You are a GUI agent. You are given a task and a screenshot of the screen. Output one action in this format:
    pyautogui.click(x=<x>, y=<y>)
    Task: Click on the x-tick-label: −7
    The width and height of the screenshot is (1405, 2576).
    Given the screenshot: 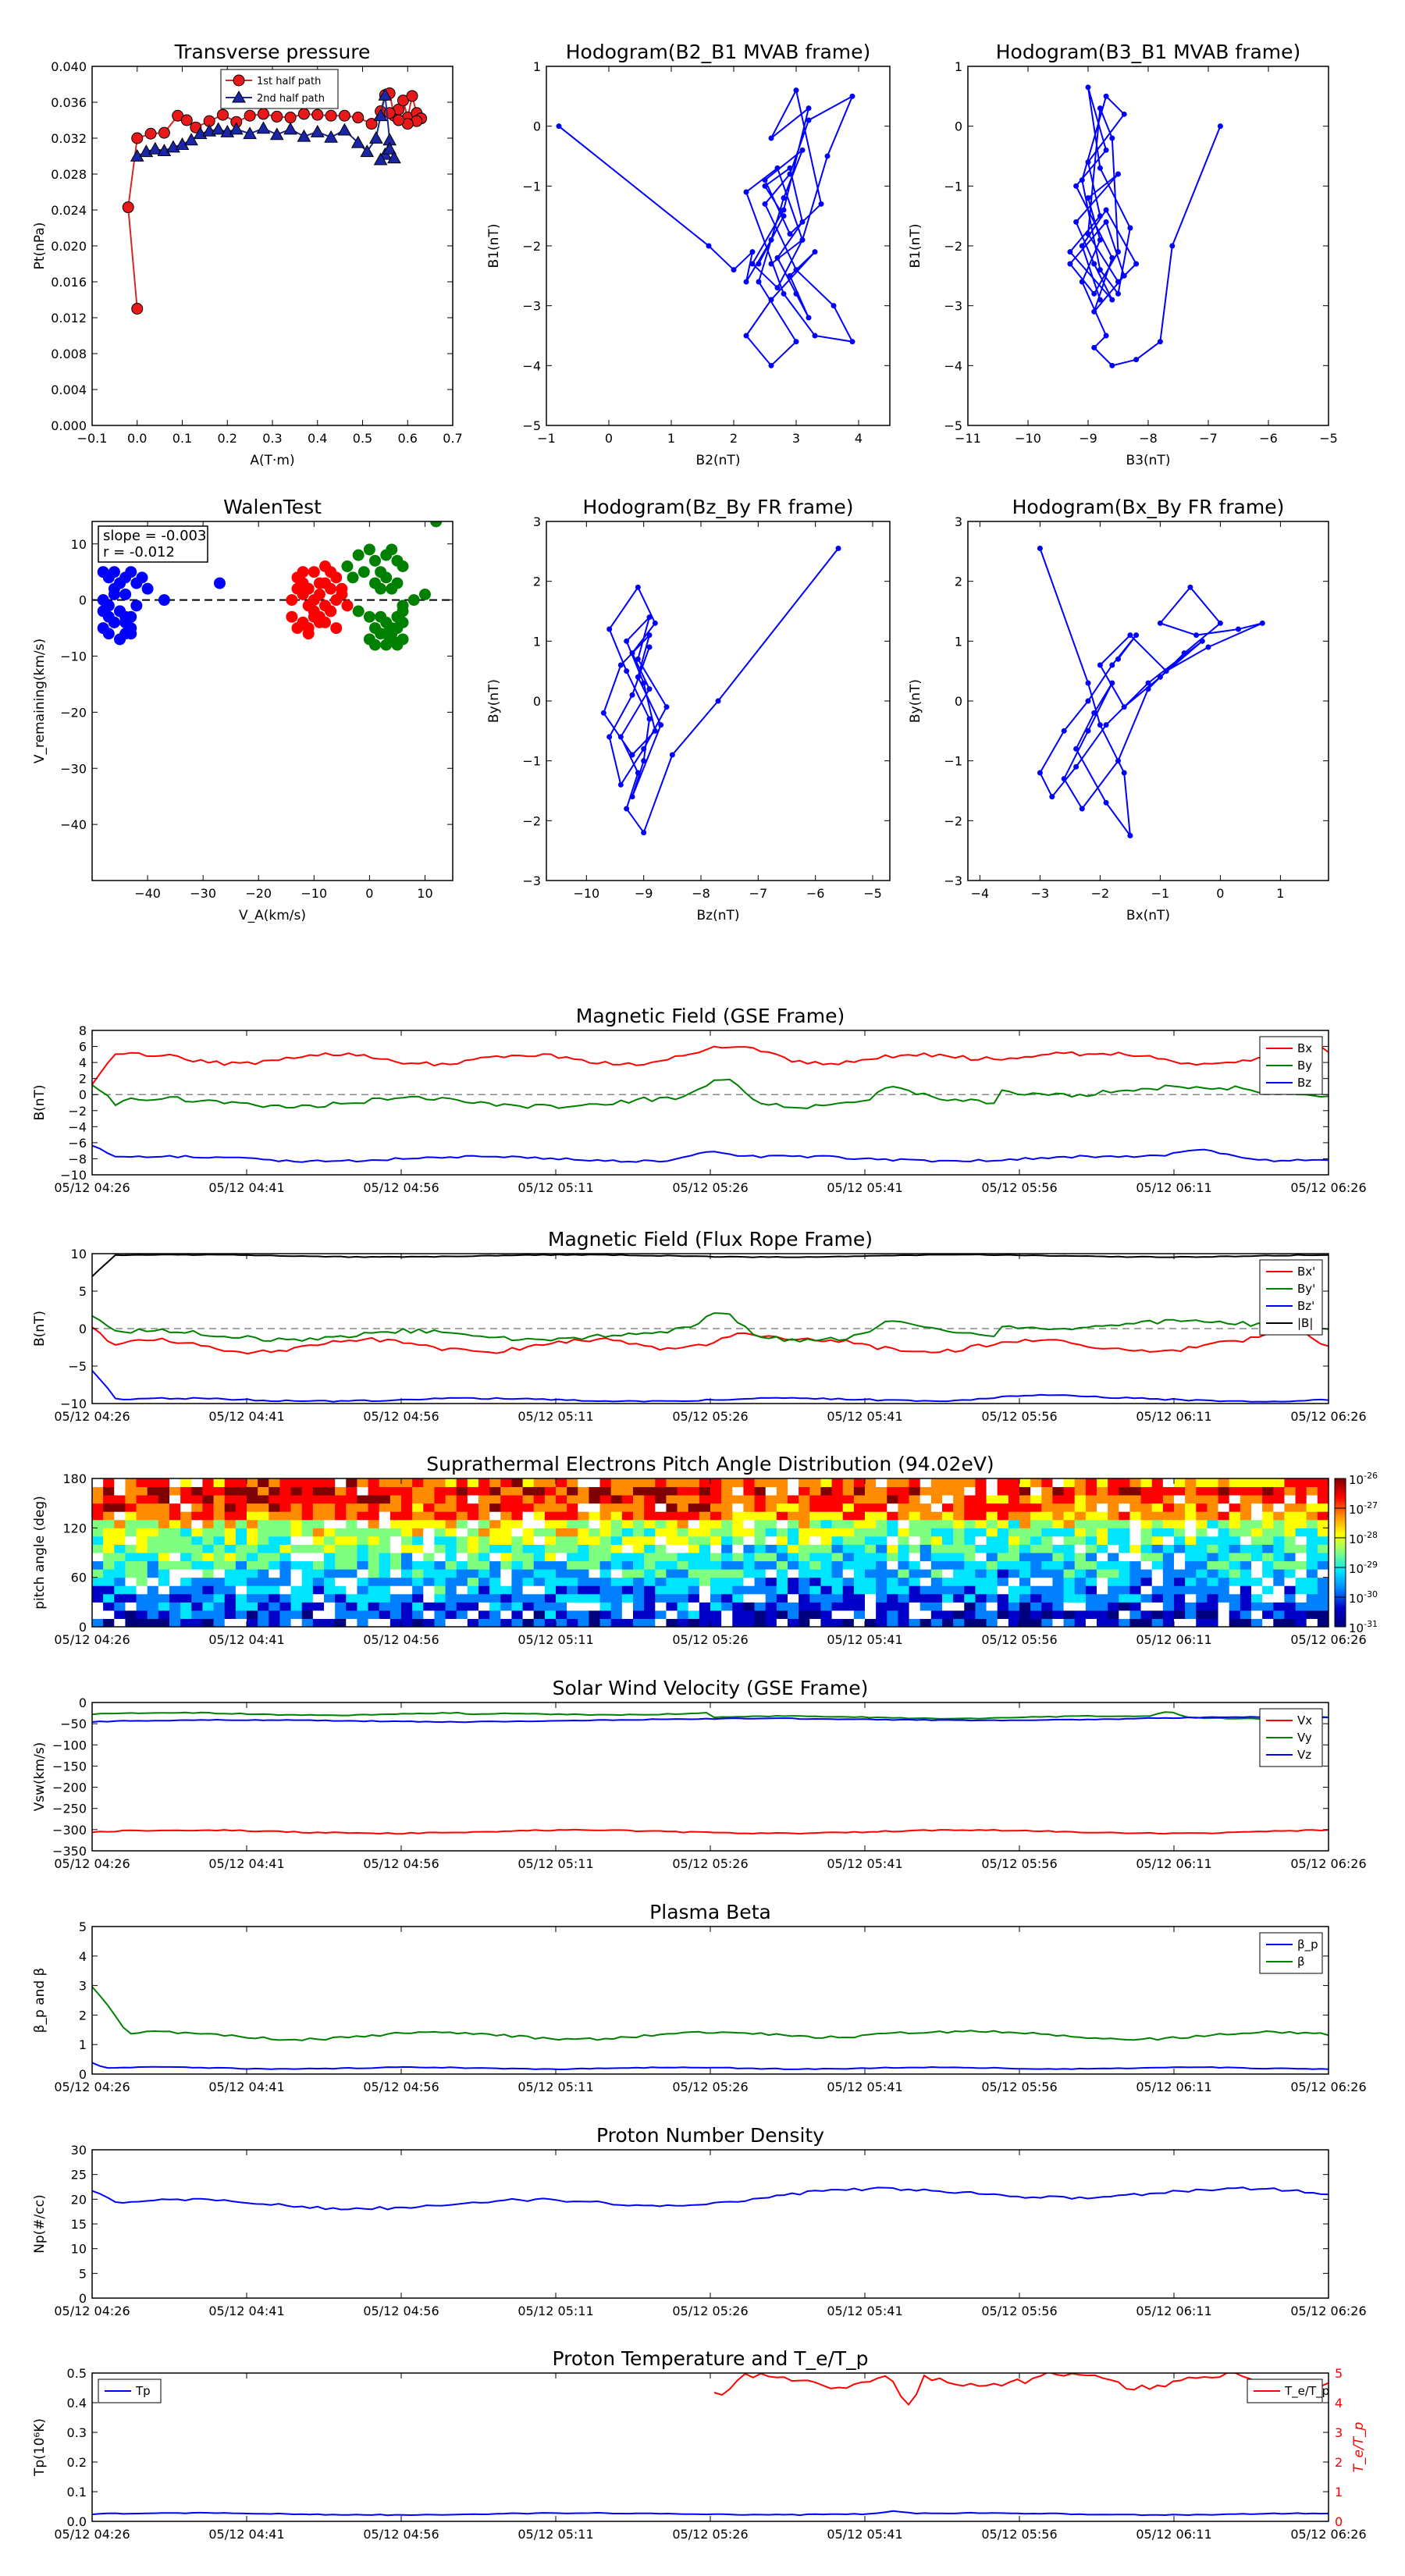 What is the action you would take?
    pyautogui.click(x=1209, y=439)
    